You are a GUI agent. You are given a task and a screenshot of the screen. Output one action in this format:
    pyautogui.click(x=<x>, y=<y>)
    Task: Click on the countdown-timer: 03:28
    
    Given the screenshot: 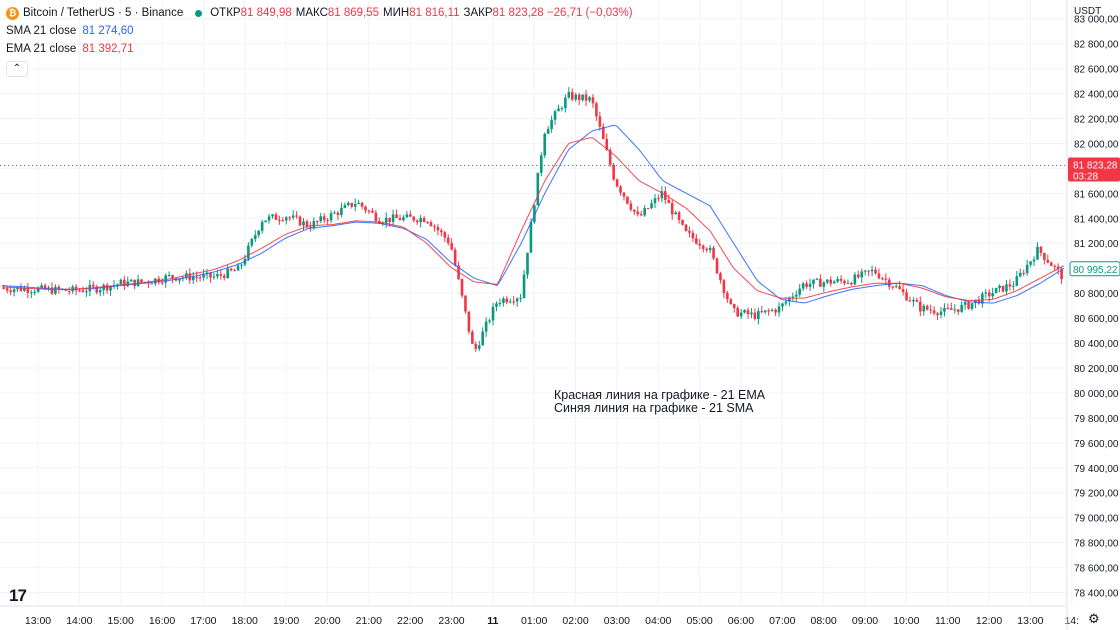 What is the action you would take?
    pyautogui.click(x=1085, y=176)
    